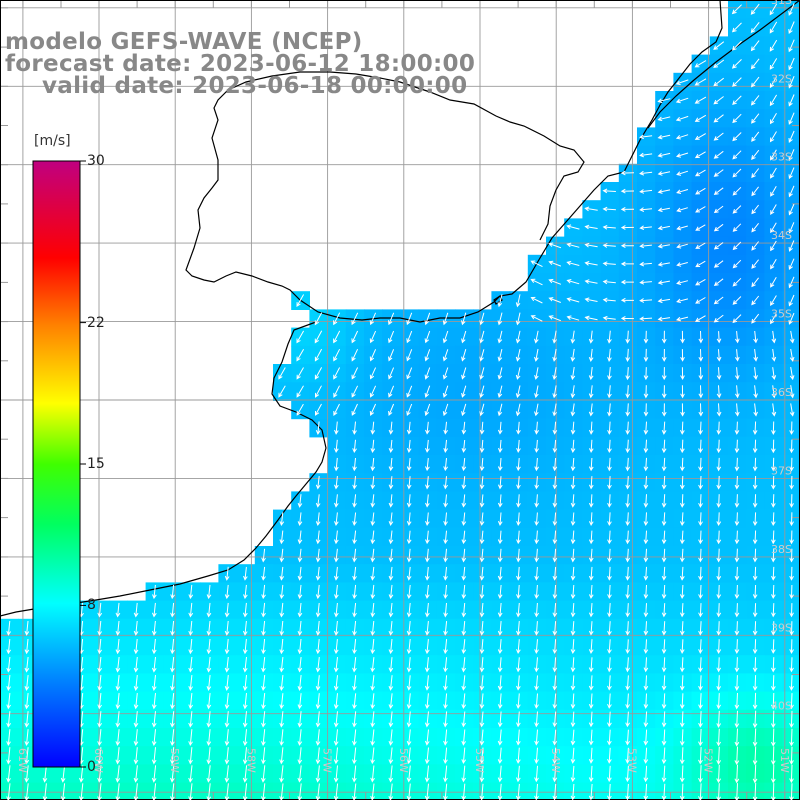  Describe the element at coordinates (781, 314) in the screenshot. I see `lat-label: 35S` at that location.